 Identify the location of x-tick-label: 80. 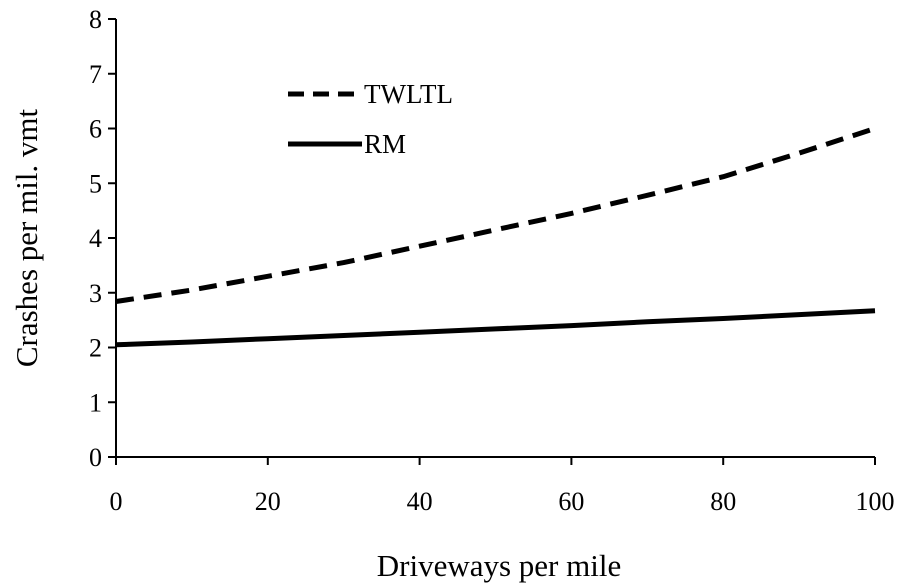
(723, 501).